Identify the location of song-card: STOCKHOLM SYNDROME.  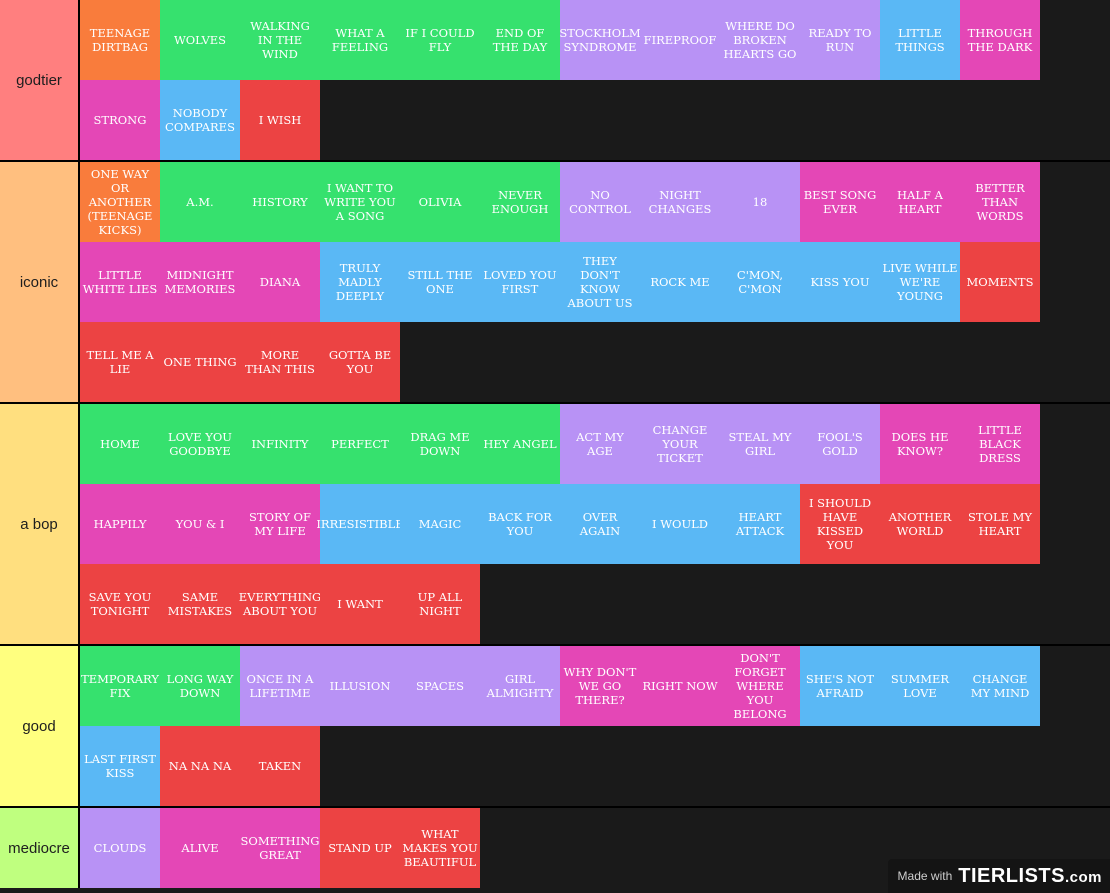
(600, 40).